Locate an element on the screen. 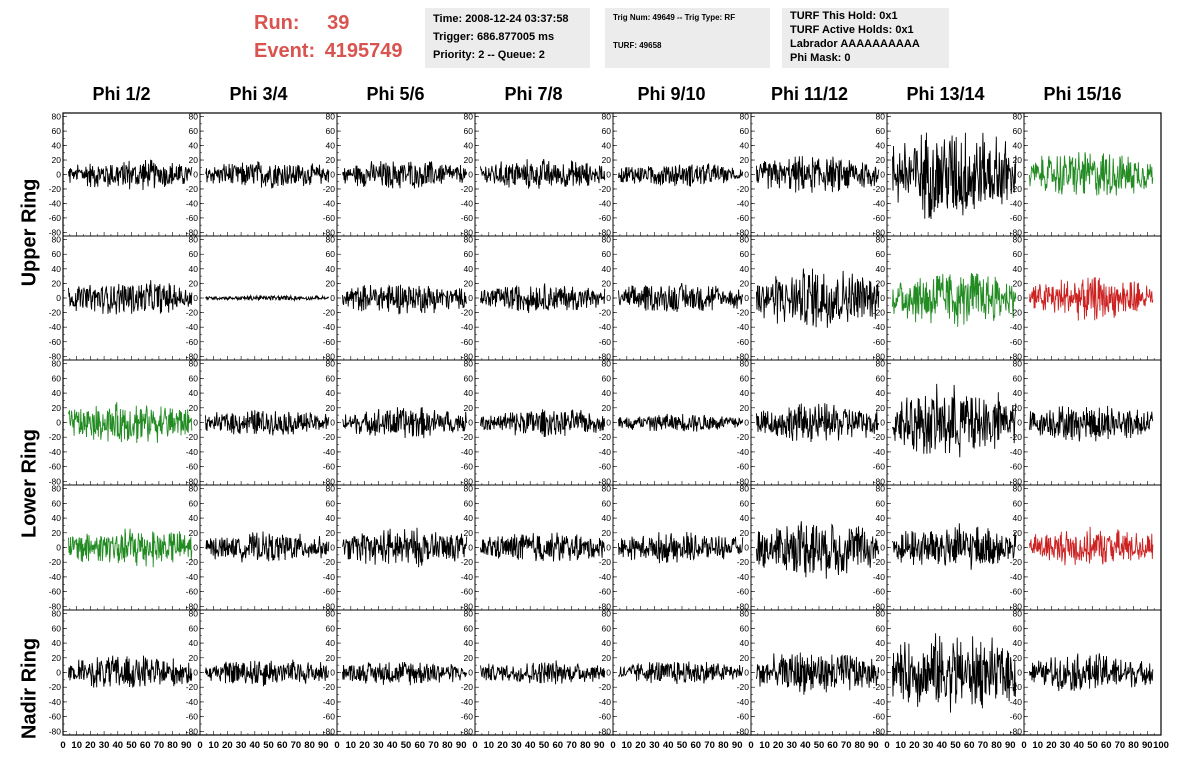 This screenshot has width=1196, height=772. waveform-panel-r5-c2: -80 -60 -40 -20 0 20 40 60 80 is located at coordinates (262, 672).